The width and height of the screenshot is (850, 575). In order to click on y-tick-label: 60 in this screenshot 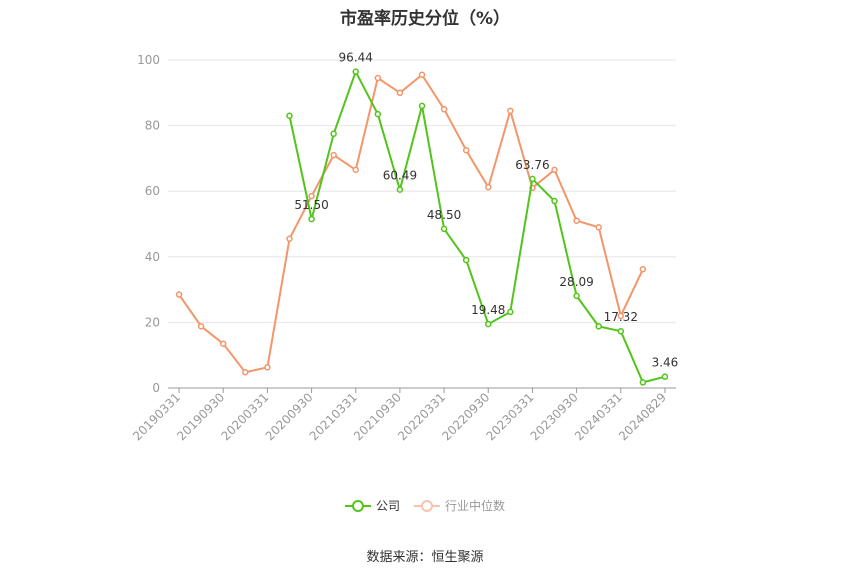, I will do `click(152, 191)`.